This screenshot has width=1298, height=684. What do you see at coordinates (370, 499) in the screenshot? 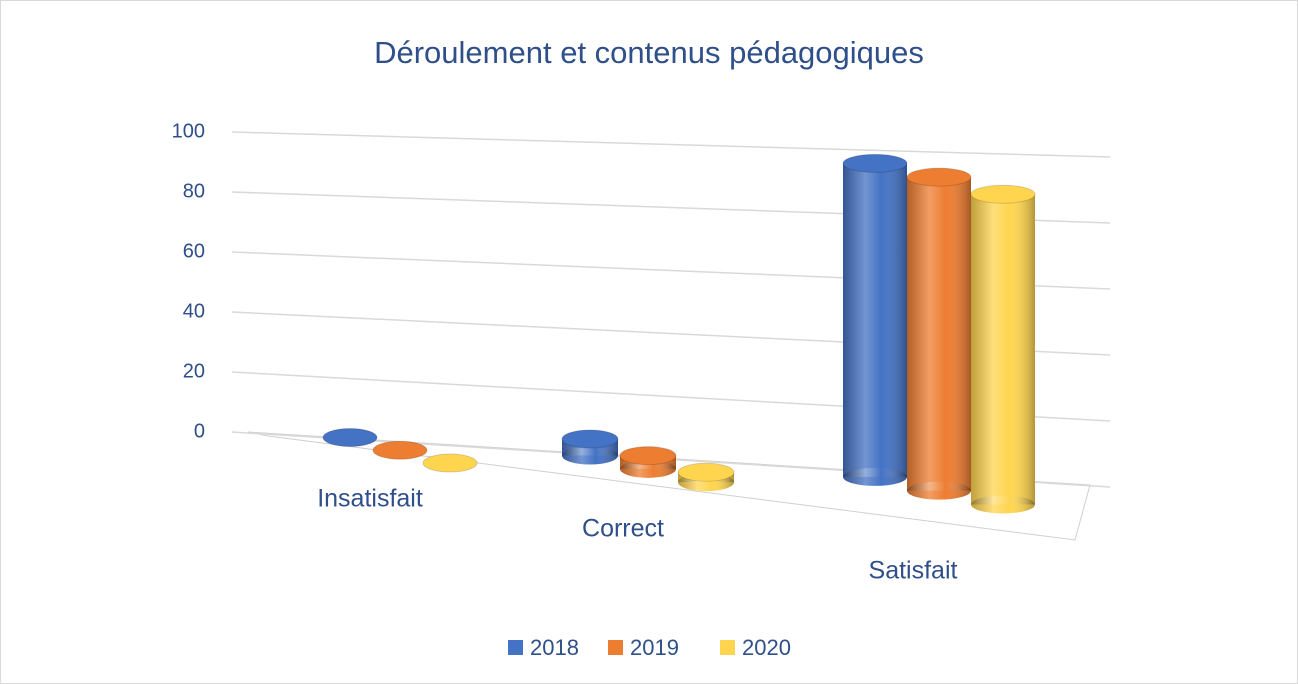
I see `x-tick-label: Insatisfait` at bounding box center [370, 499].